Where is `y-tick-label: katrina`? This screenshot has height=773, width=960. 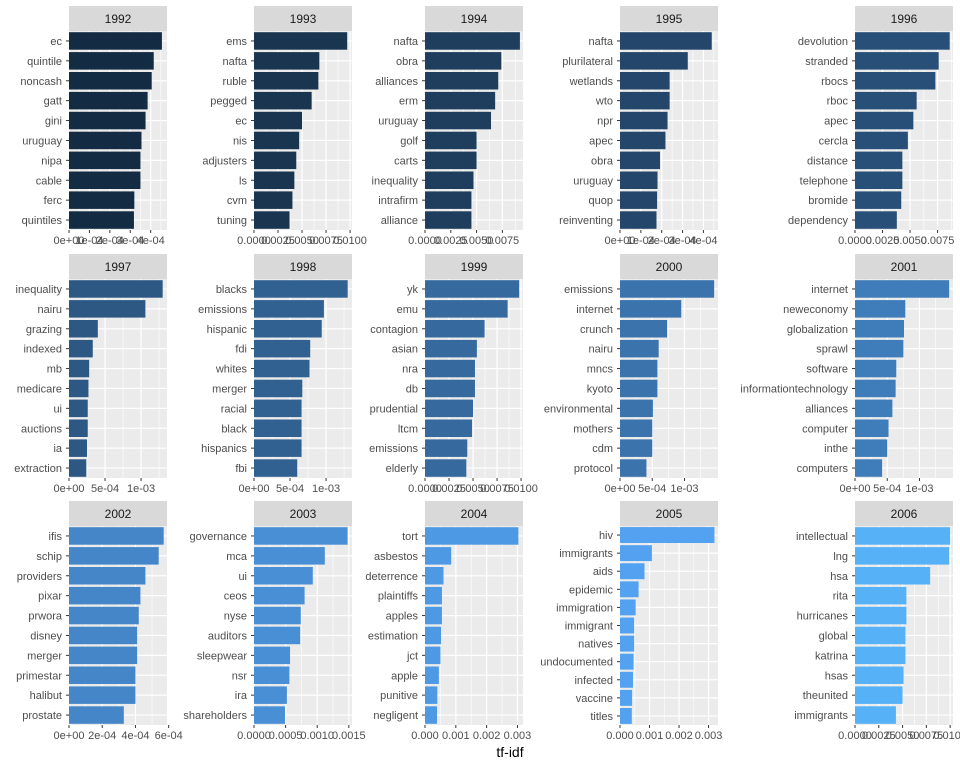
y-tick-label: katrina is located at coordinates (832, 656).